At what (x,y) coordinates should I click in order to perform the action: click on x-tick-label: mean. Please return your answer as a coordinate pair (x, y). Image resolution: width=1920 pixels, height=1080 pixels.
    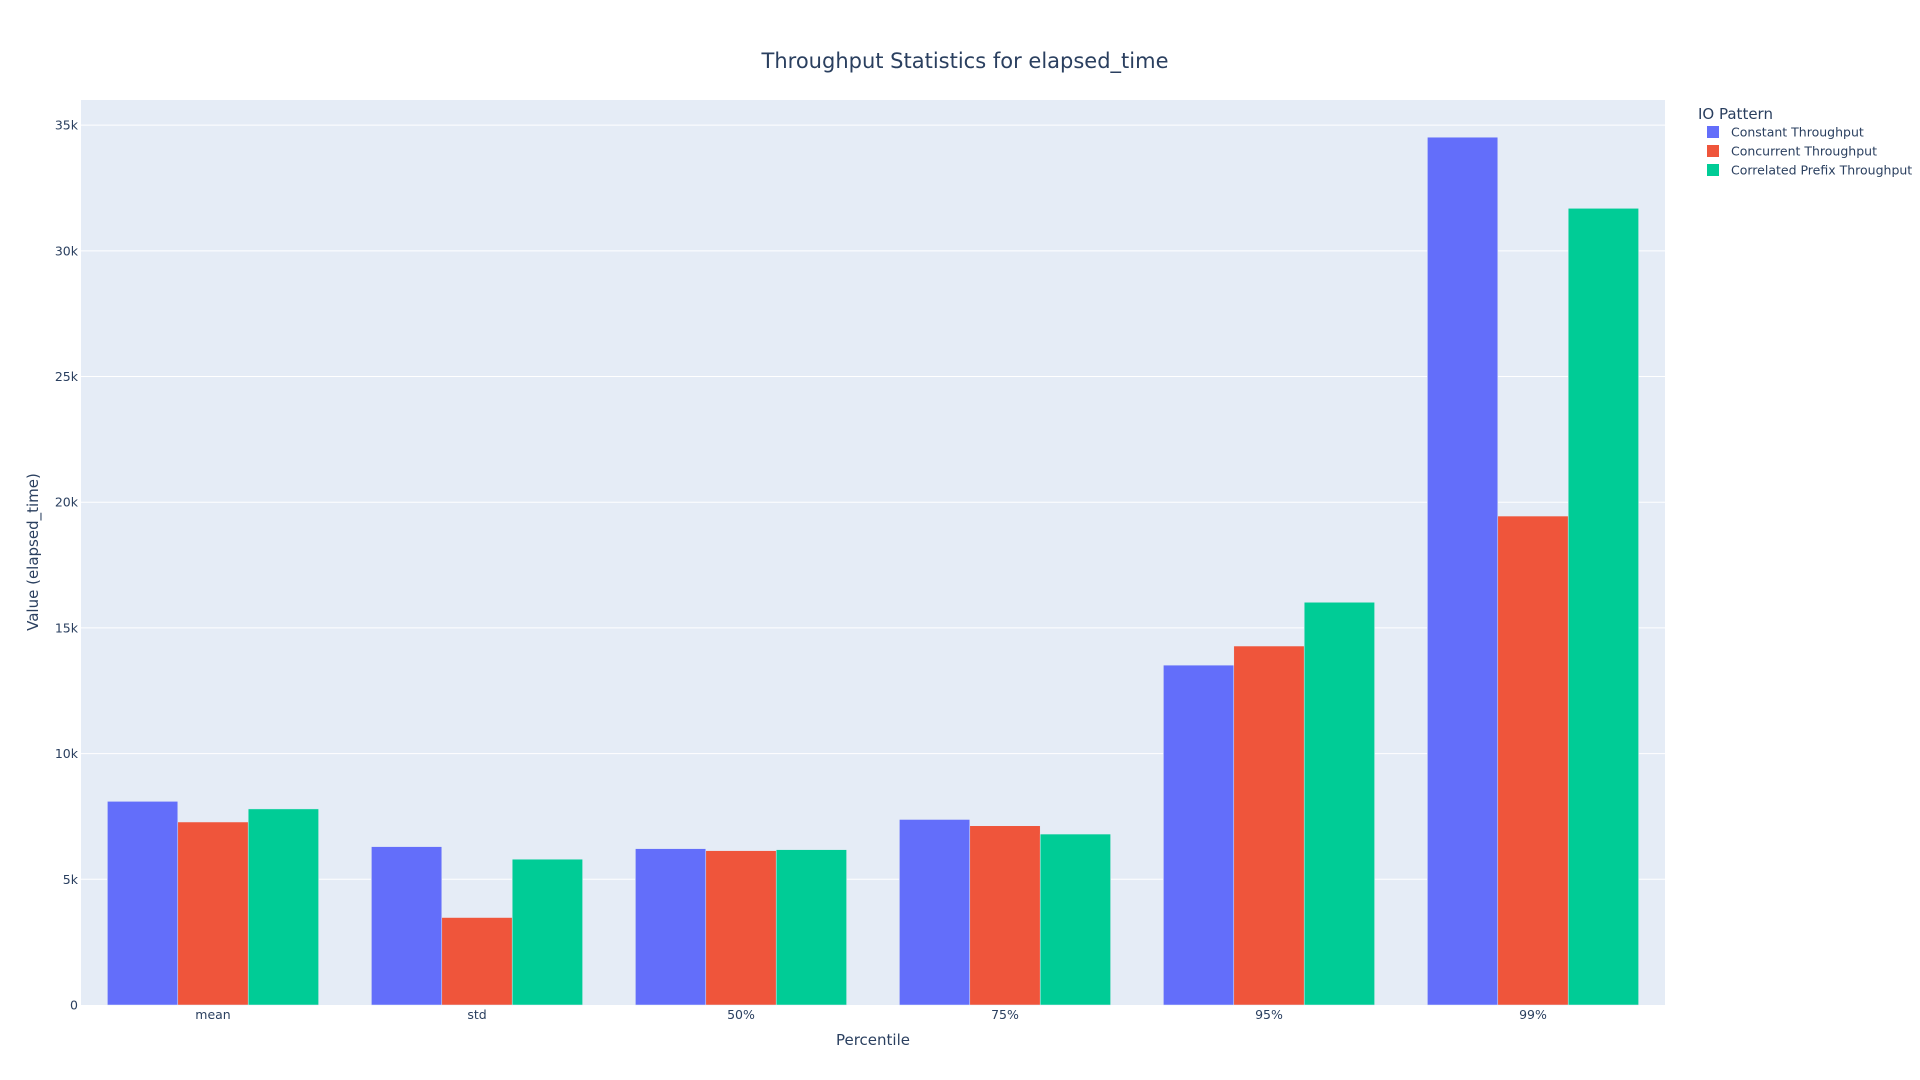
    Looking at the image, I should click on (212, 1014).